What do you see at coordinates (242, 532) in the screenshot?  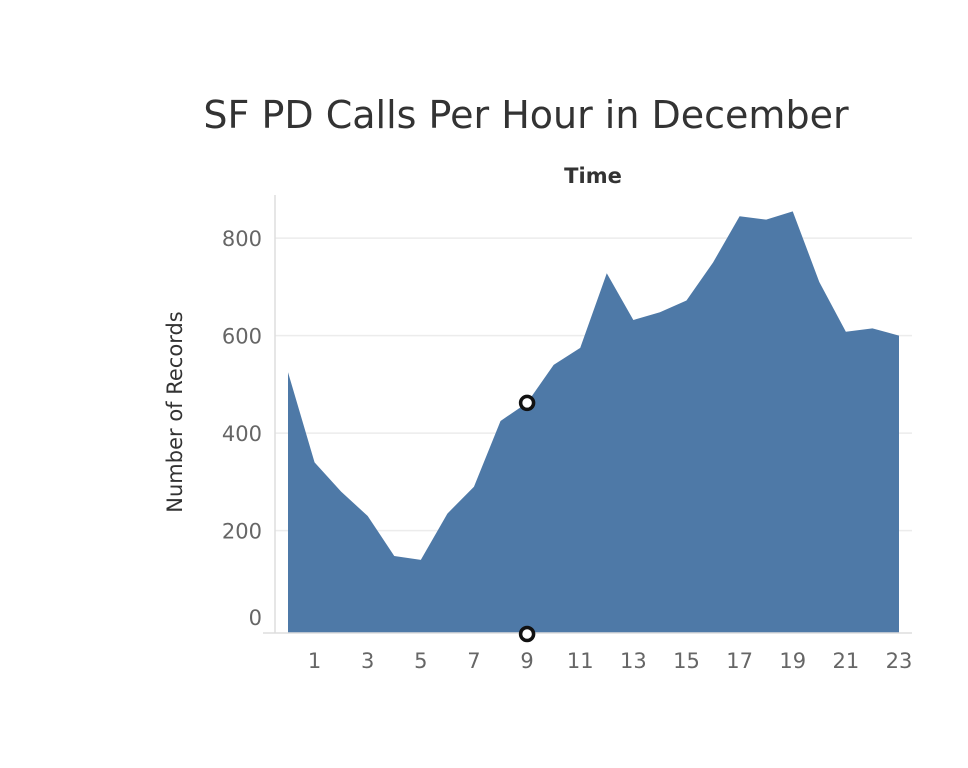 I see `y-tick-label: 200` at bounding box center [242, 532].